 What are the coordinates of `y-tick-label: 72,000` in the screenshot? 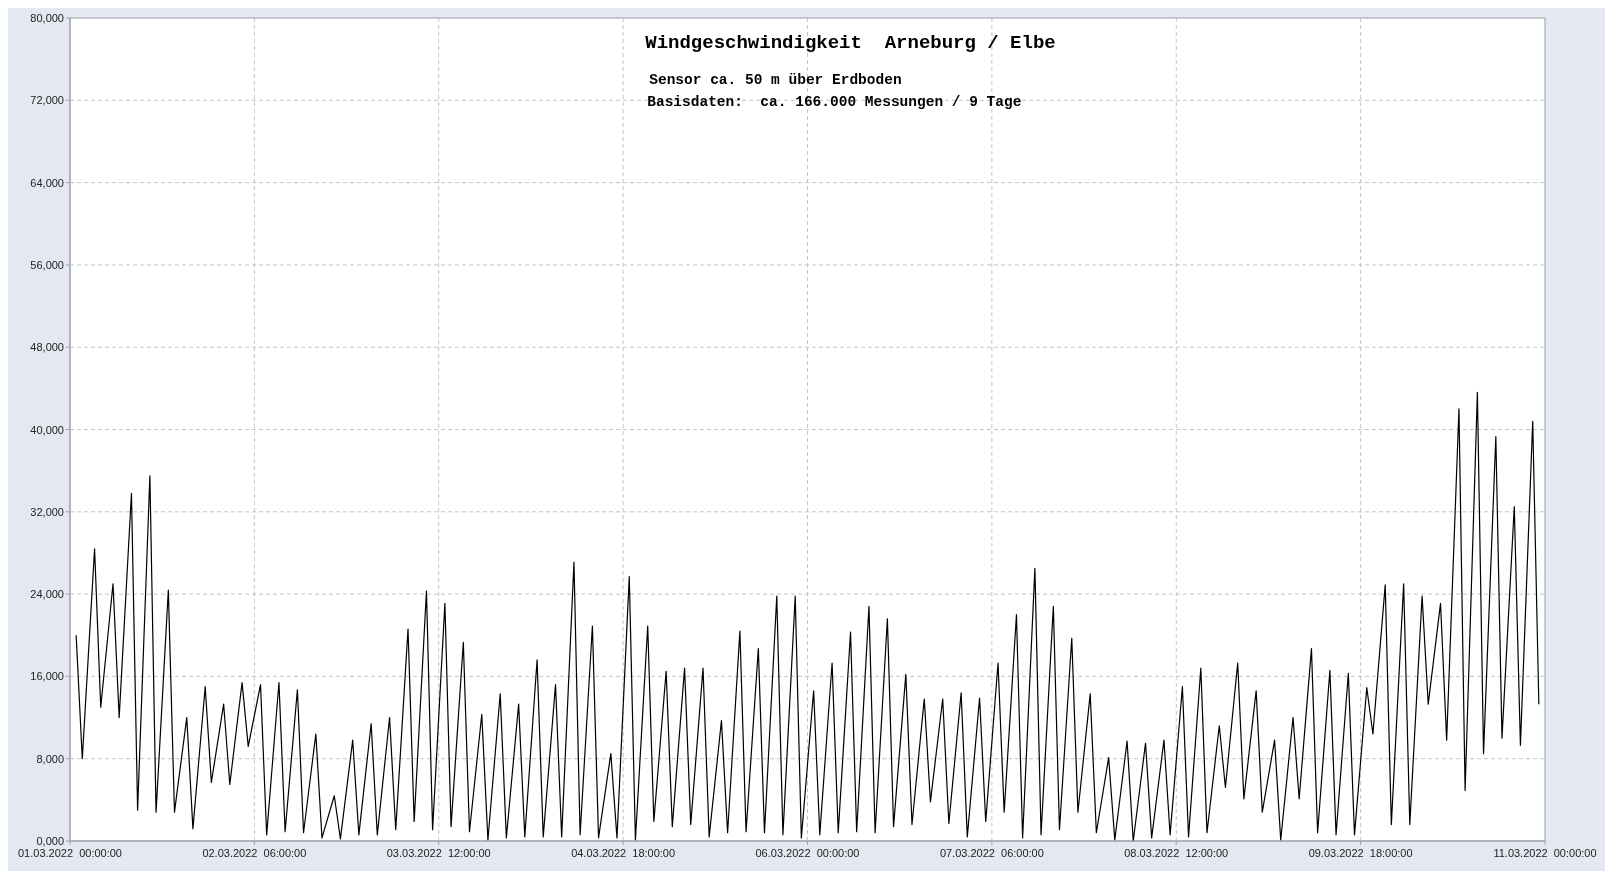 It's located at (47, 100).